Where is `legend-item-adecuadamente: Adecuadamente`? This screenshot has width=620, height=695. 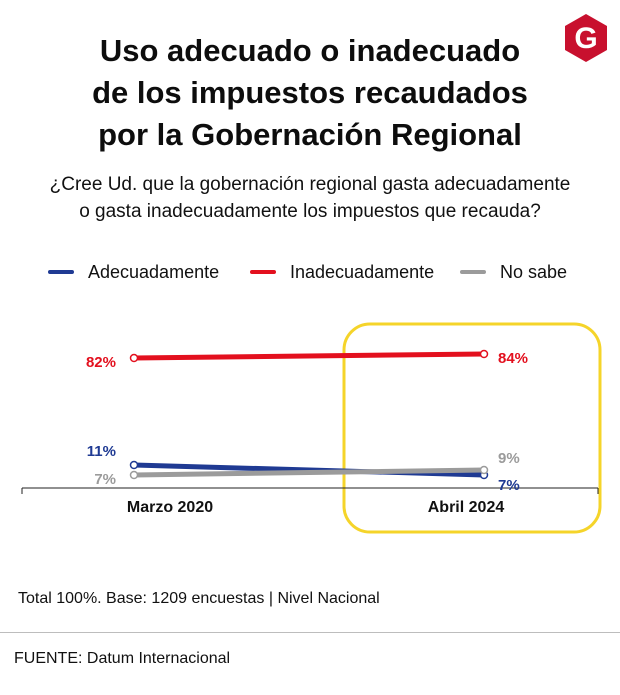
legend-item-adecuadamente: Adecuadamente is located at coordinates (133, 272).